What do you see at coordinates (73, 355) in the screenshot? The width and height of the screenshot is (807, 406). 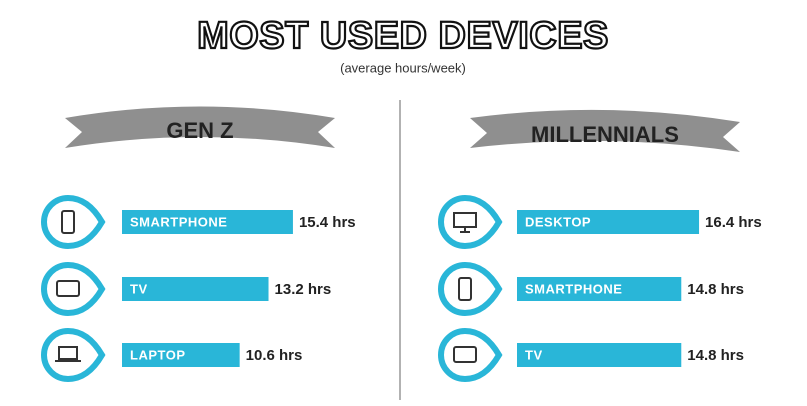 I see `icon-laptop` at bounding box center [73, 355].